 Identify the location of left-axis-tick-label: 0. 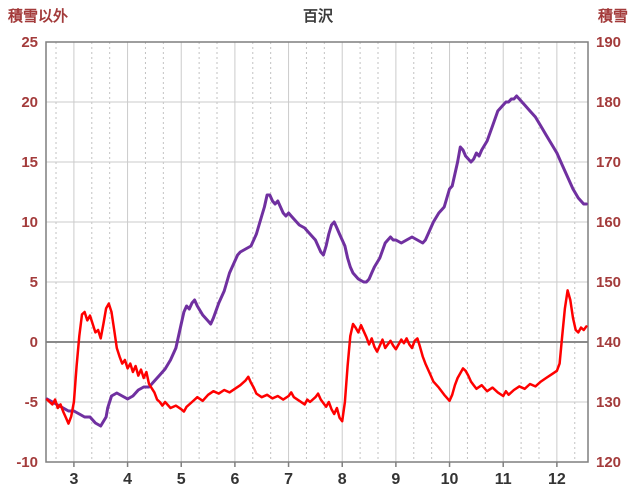
(34, 342).